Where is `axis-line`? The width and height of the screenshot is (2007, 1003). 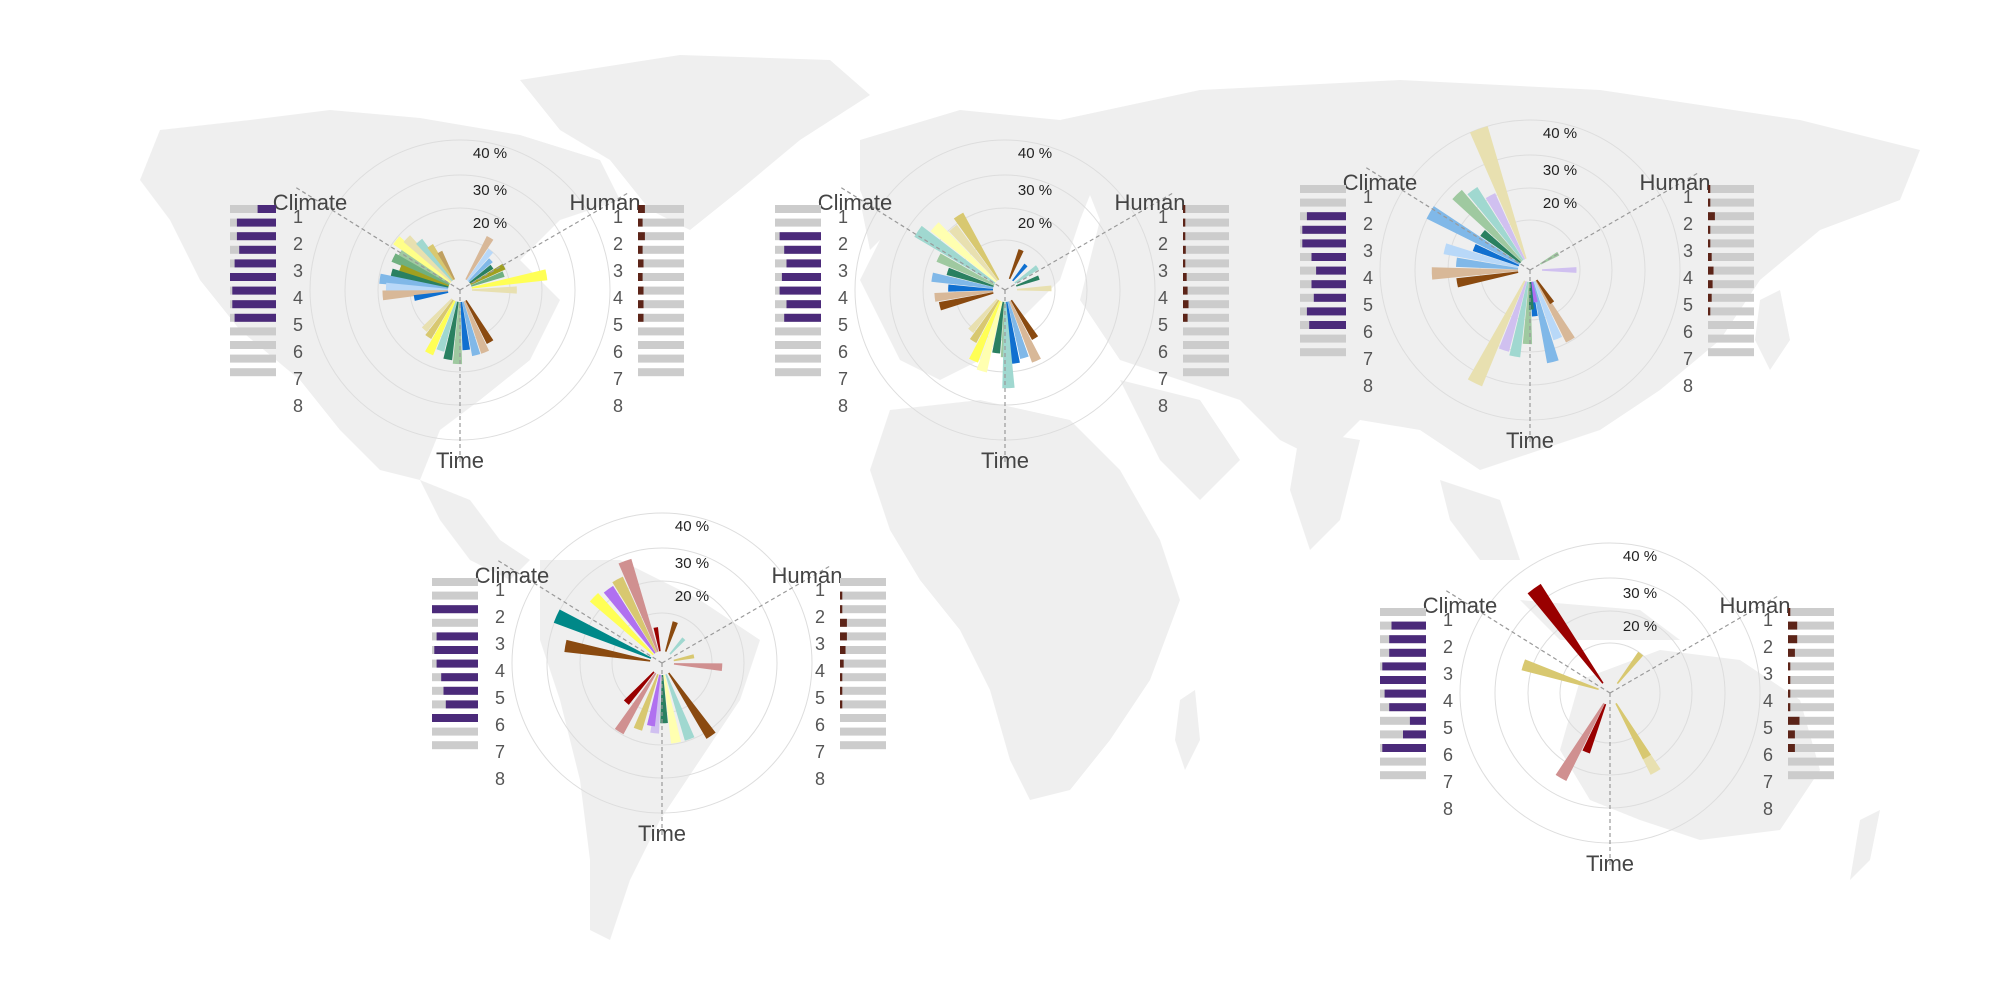 axis-line is located at coordinates (579, 611).